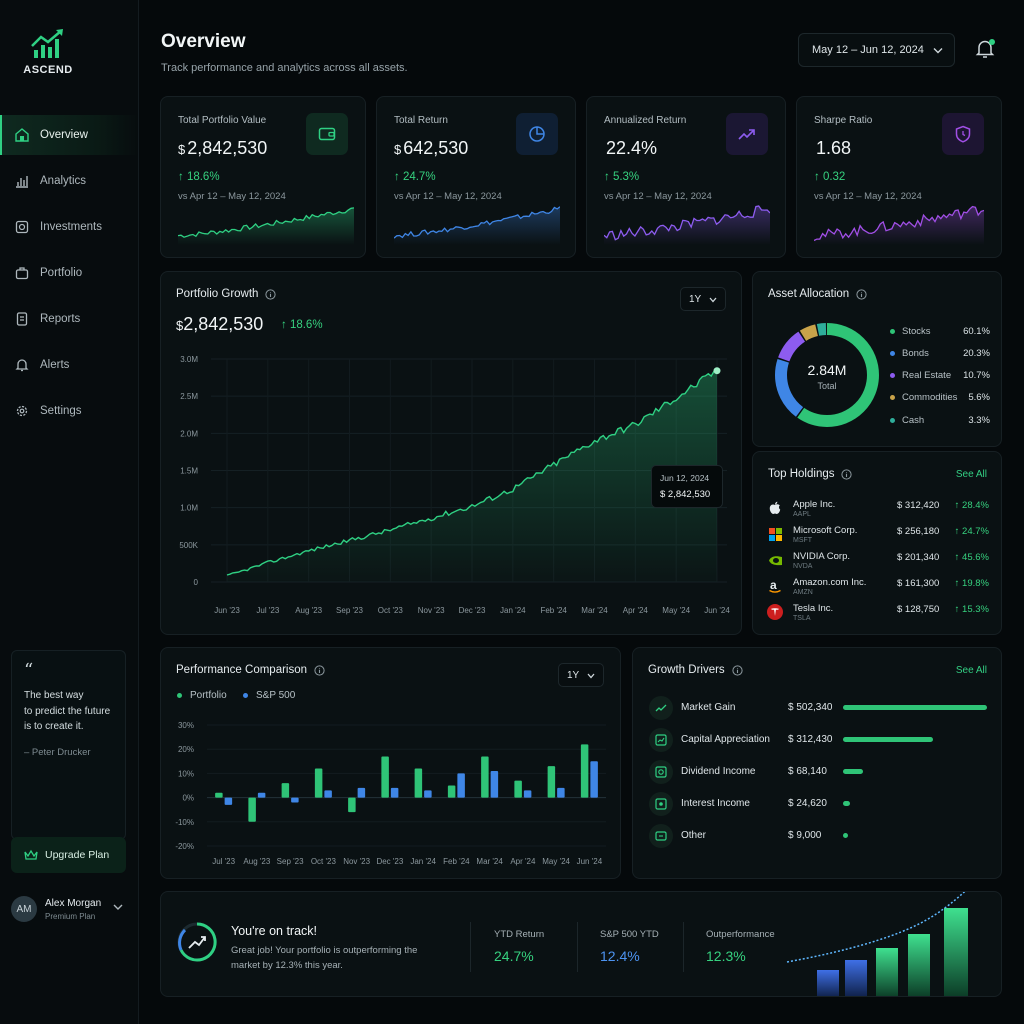 Image resolution: width=1024 pixels, height=1024 pixels. Describe the element at coordinates (819, 836) in the screenshot. I see `driver-row: Other $ 9,000` at that location.